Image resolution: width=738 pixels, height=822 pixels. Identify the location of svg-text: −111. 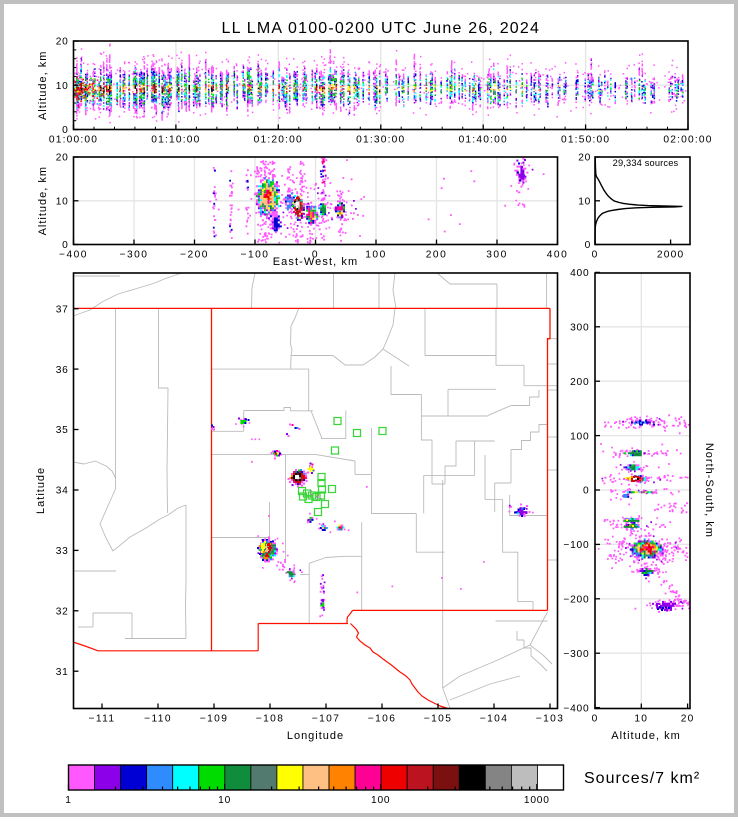
(101, 718).